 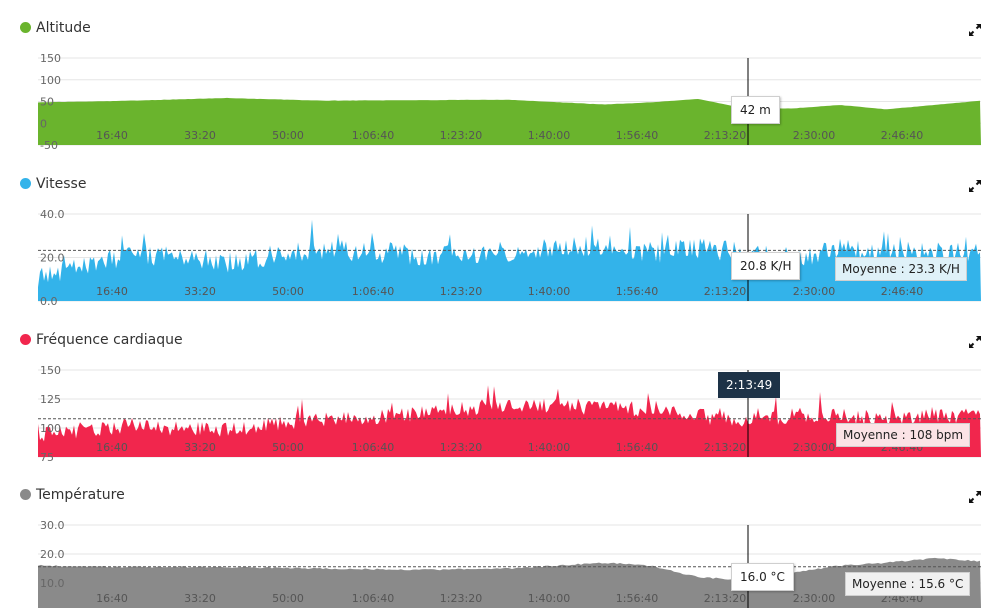 I want to click on temperature-title: Température, so click(x=72, y=495).